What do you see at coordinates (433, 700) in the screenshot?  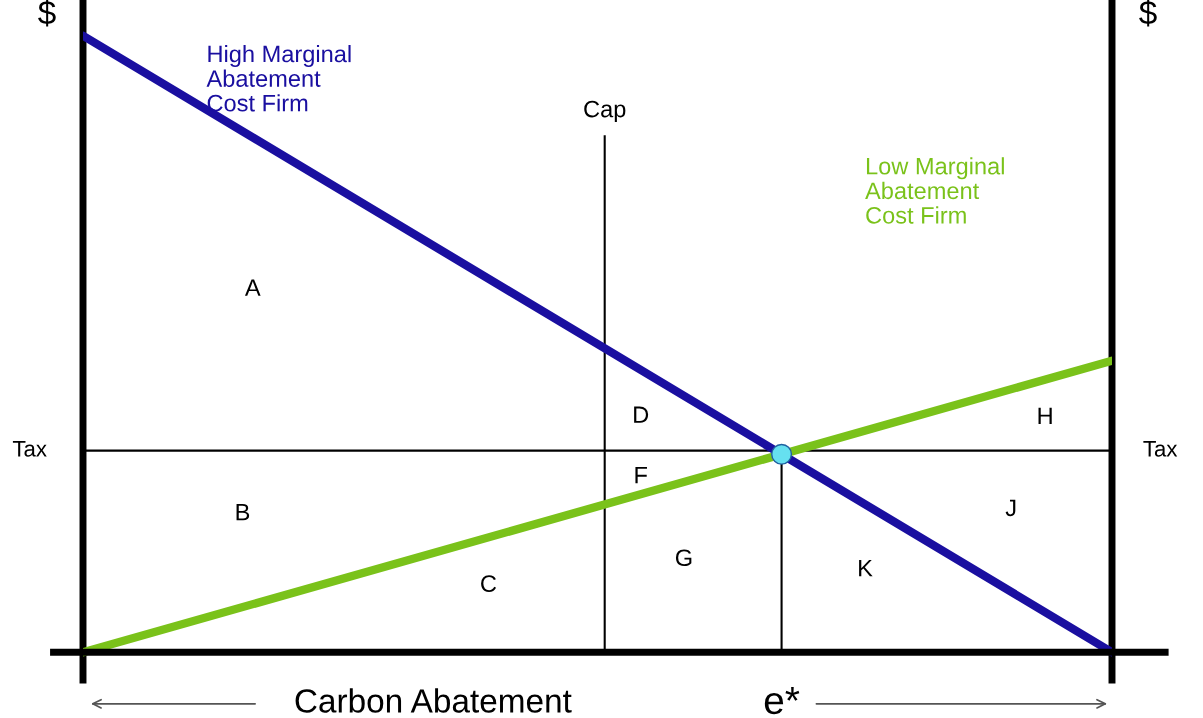 I see `x-axis-title: Carbon Abatement` at bounding box center [433, 700].